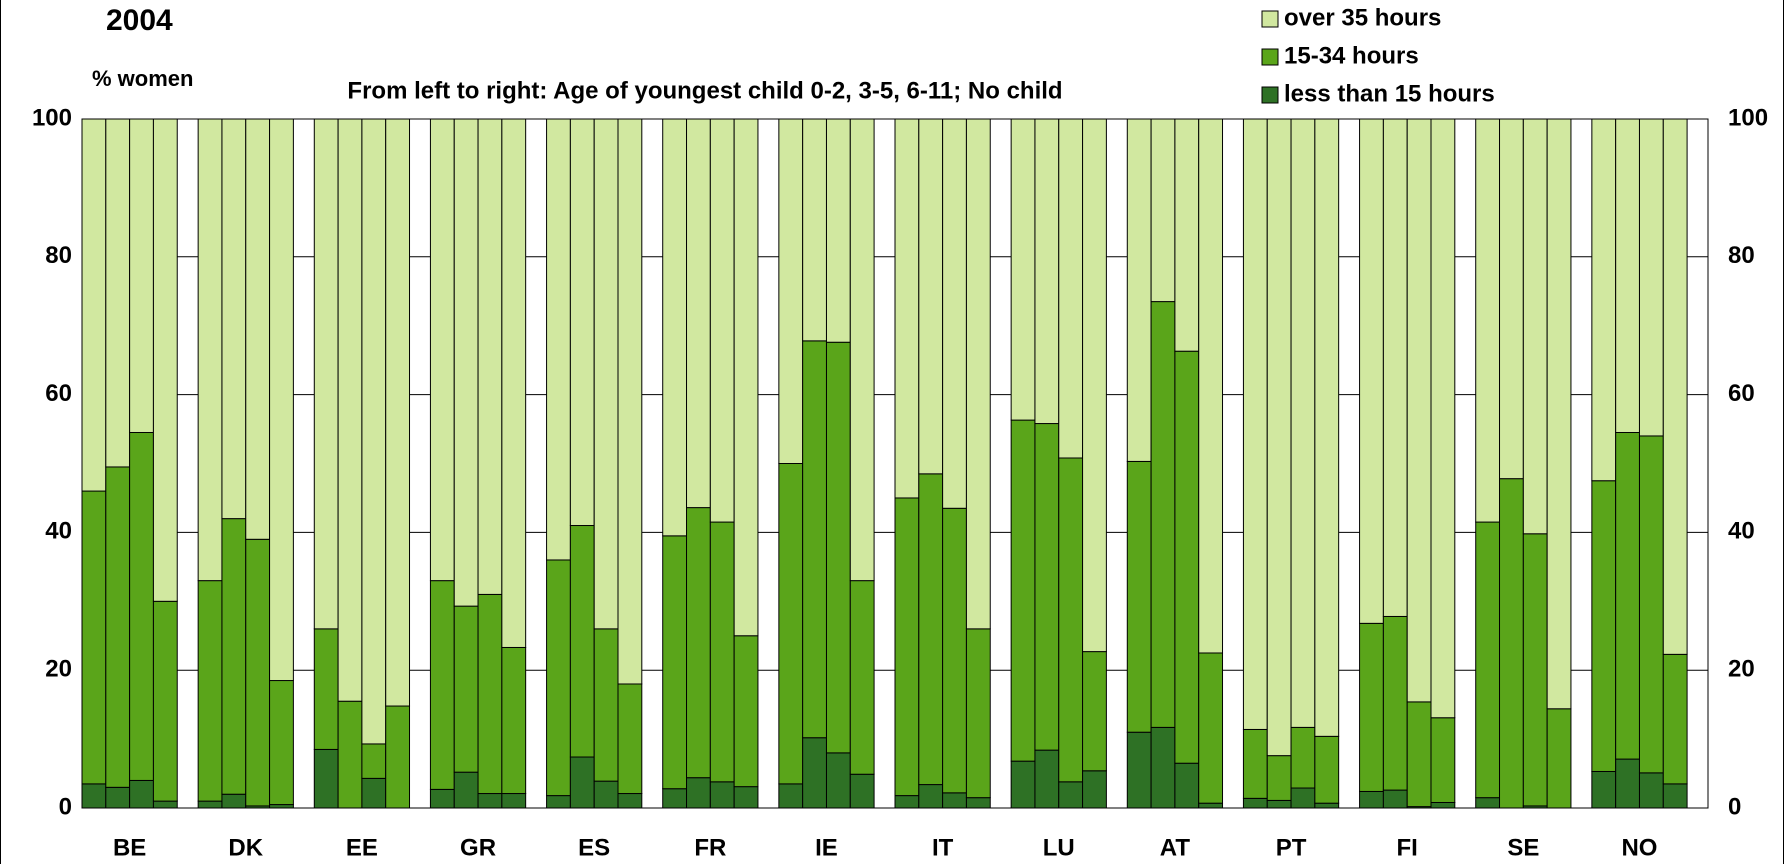 Image resolution: width=1784 pixels, height=864 pixels. Describe the element at coordinates (58, 669) in the screenshot. I see `y-tick-label: 20` at that location.